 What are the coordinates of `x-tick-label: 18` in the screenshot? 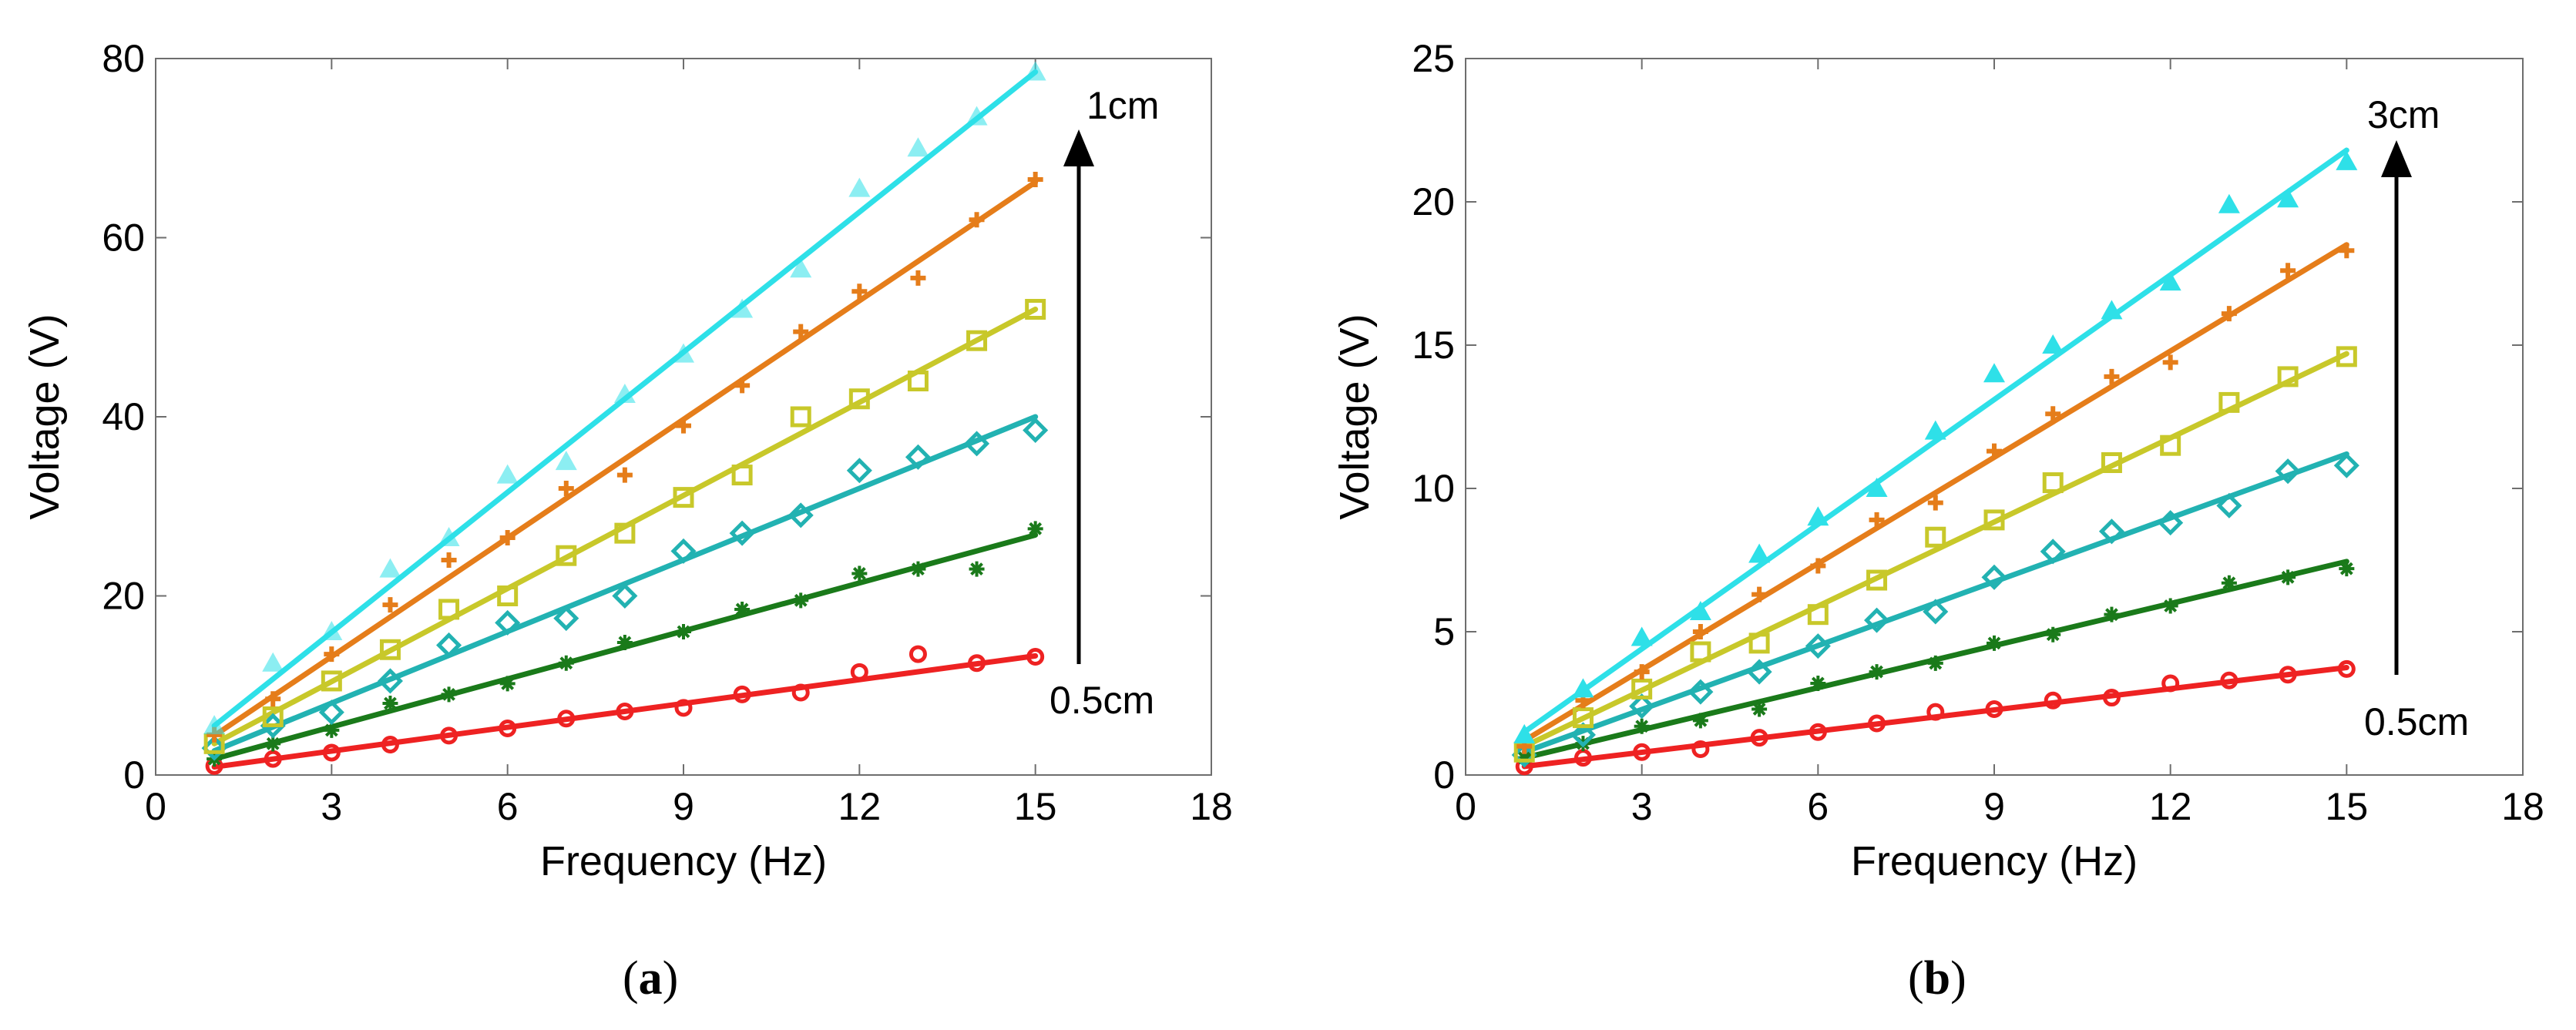 It's located at (2522, 806).